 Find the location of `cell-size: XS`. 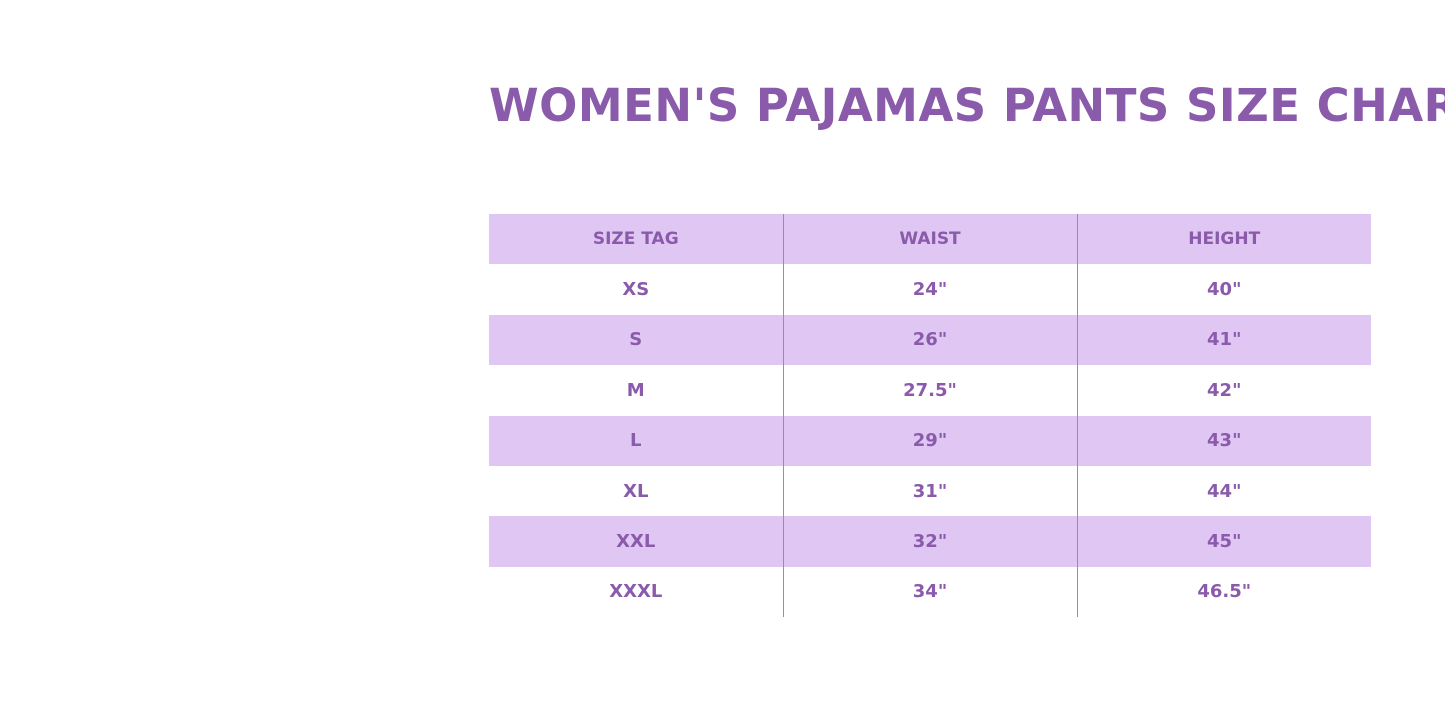

cell-size: XS is located at coordinates (636, 290).